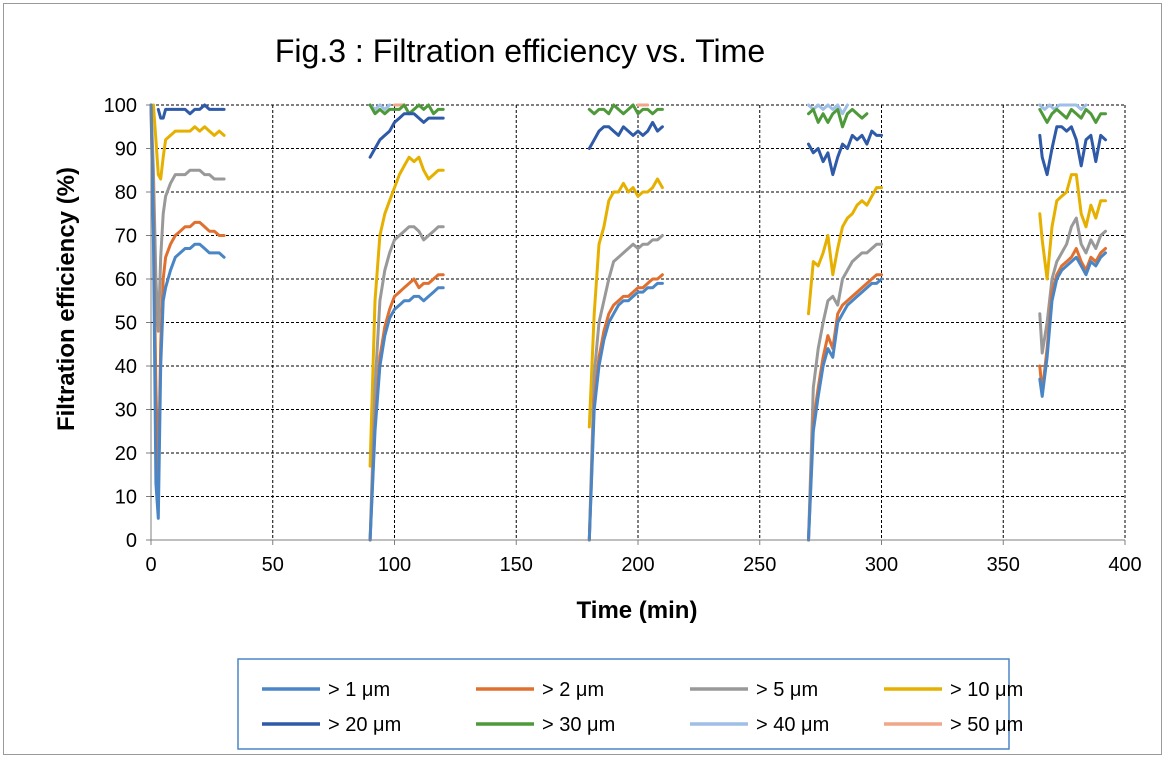 The width and height of the screenshot is (1167, 760). Describe the element at coordinates (273, 565) in the screenshot. I see `x-tick-label: 50` at that location.